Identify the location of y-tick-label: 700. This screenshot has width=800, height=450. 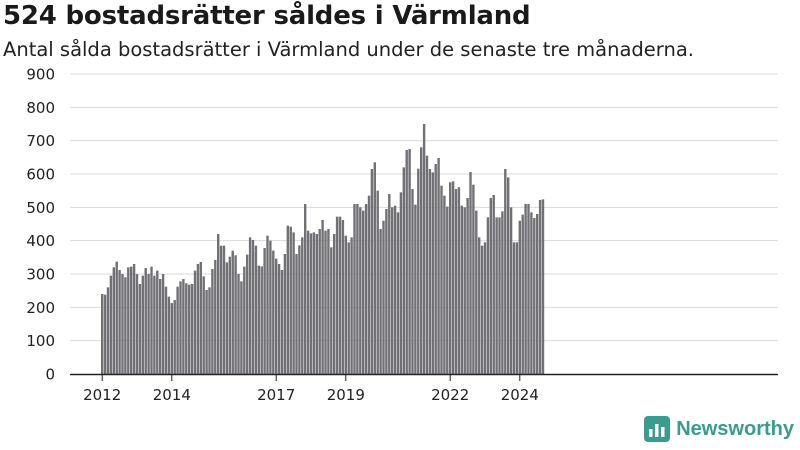
(40, 141).